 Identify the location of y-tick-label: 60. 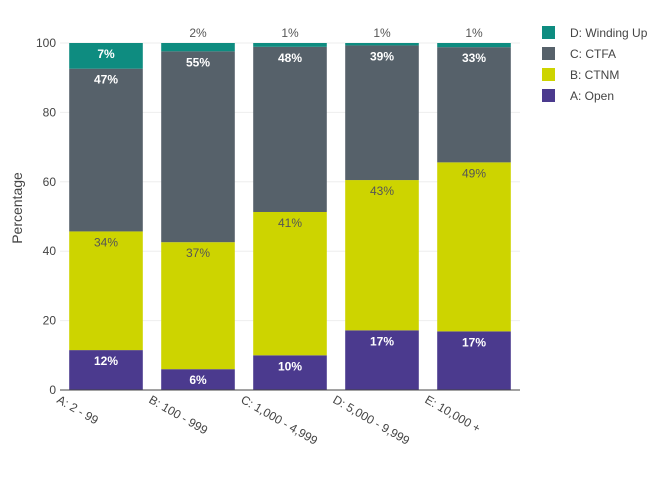
(50, 182).